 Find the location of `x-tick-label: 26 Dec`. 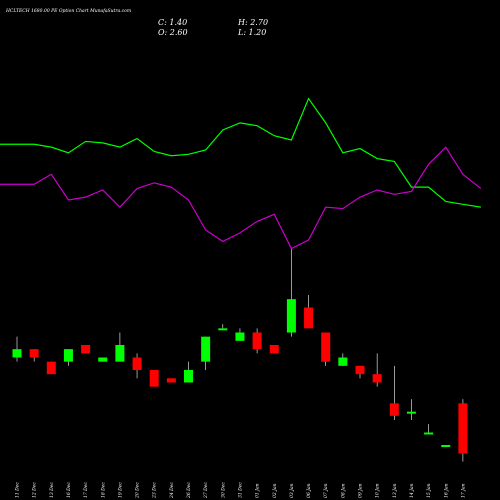

x-tick-label: 26 Dec is located at coordinates (189, 490).